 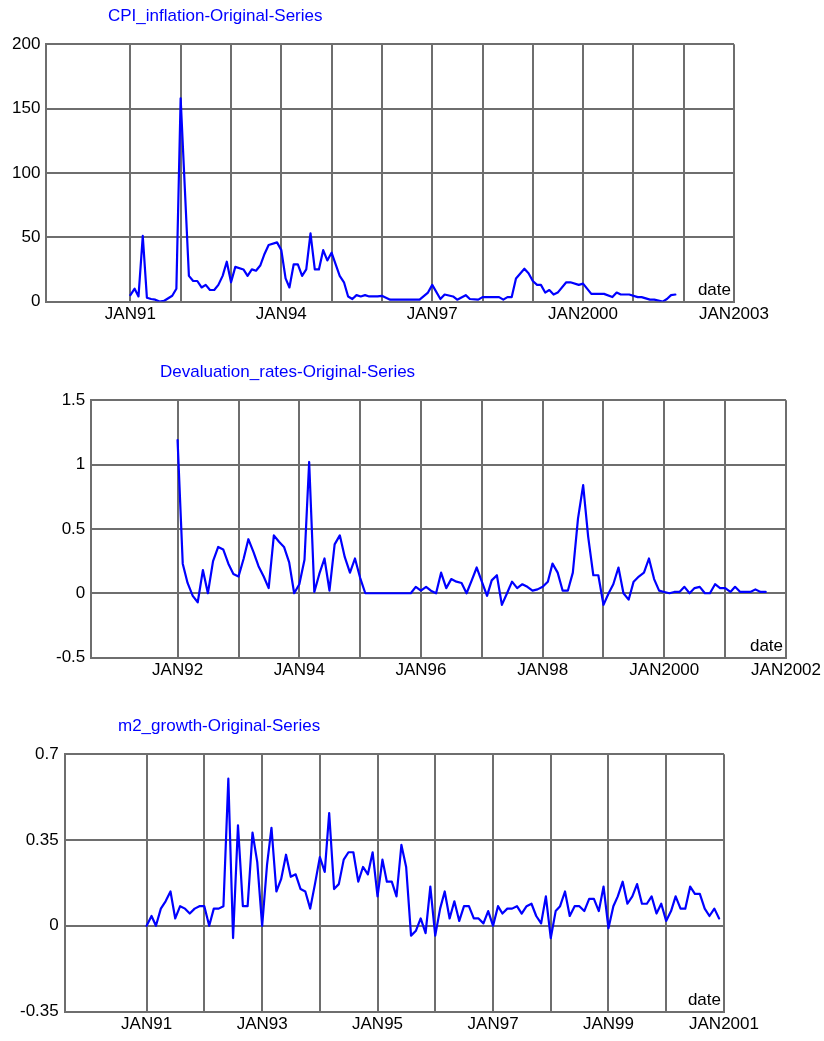 What do you see at coordinates (73, 528) in the screenshot?
I see `y-tick-label: 0.5` at bounding box center [73, 528].